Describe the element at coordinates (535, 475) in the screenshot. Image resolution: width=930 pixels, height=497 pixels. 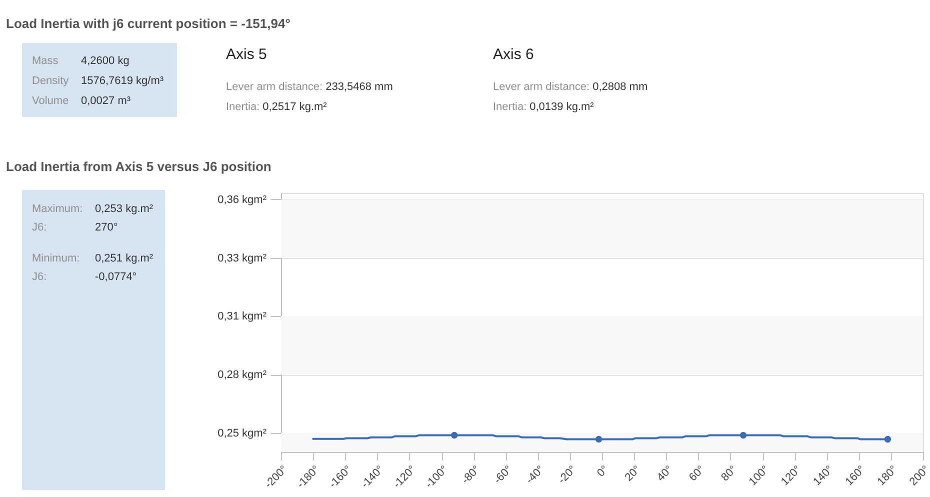
I see `x-tick-label: -40°` at that location.